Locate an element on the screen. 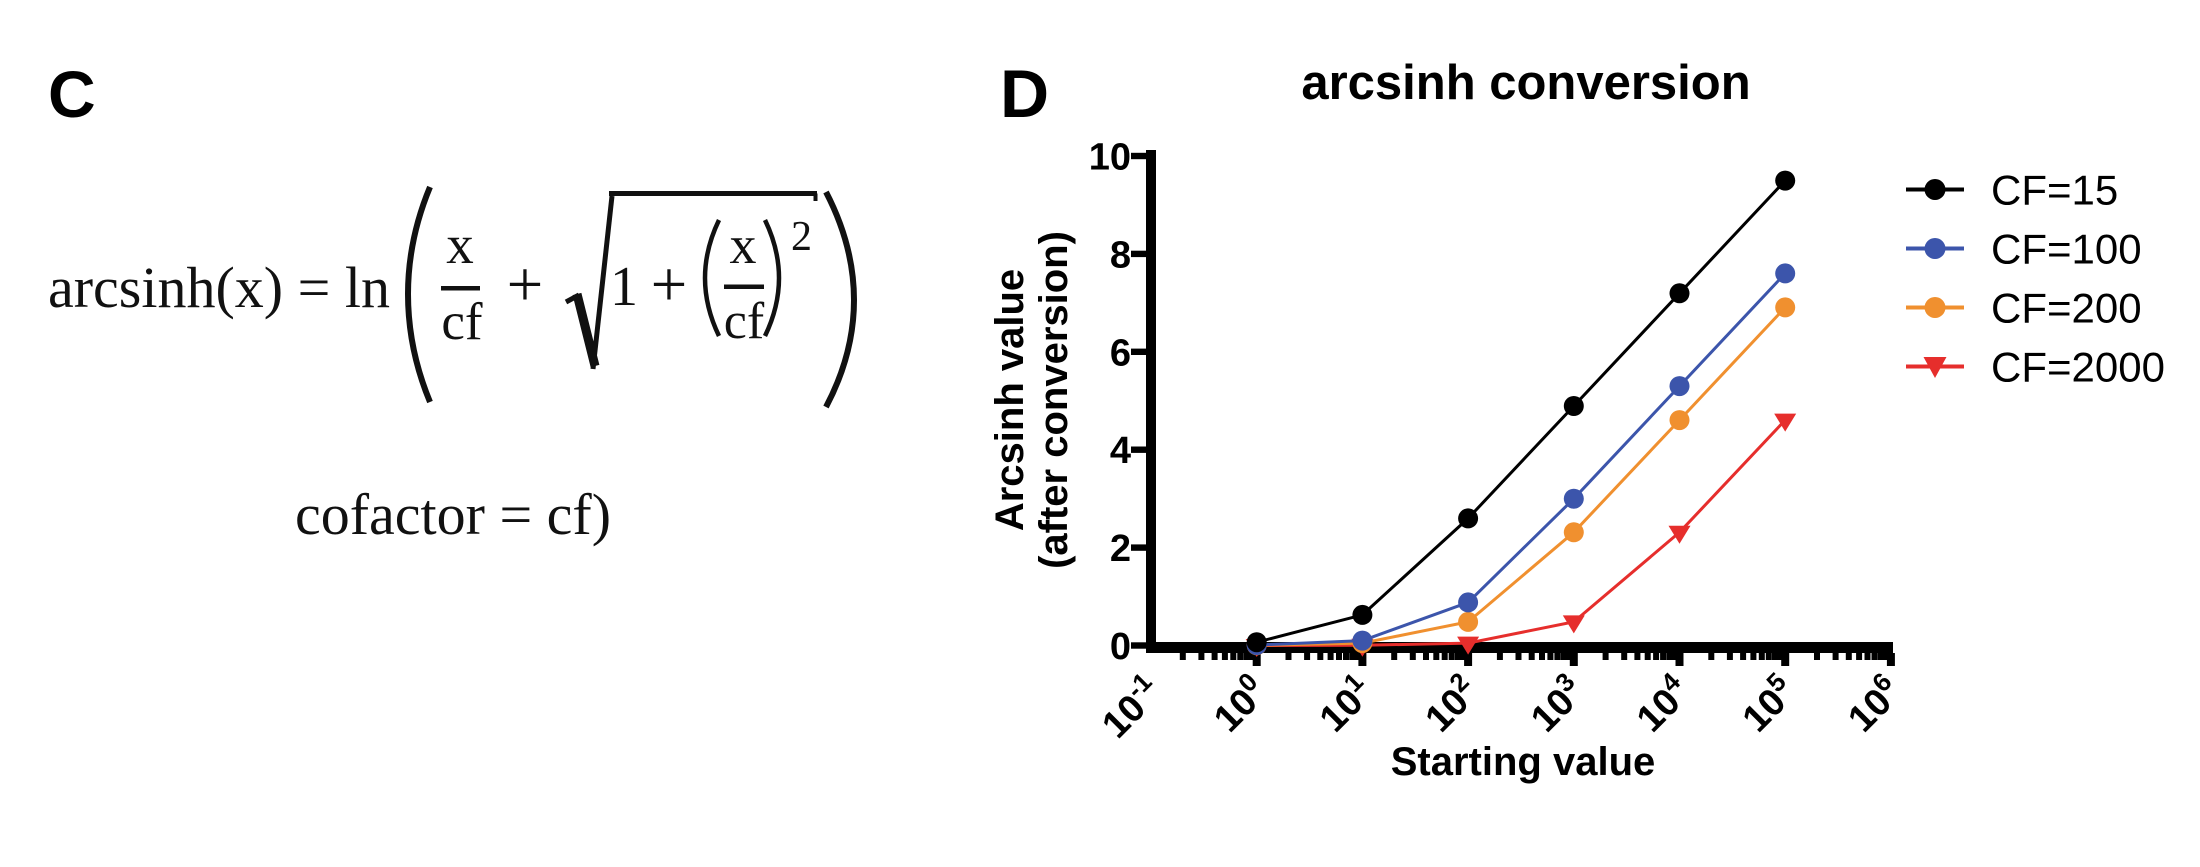  svg-text: Arcsinh value is located at coordinates (1010, 400).